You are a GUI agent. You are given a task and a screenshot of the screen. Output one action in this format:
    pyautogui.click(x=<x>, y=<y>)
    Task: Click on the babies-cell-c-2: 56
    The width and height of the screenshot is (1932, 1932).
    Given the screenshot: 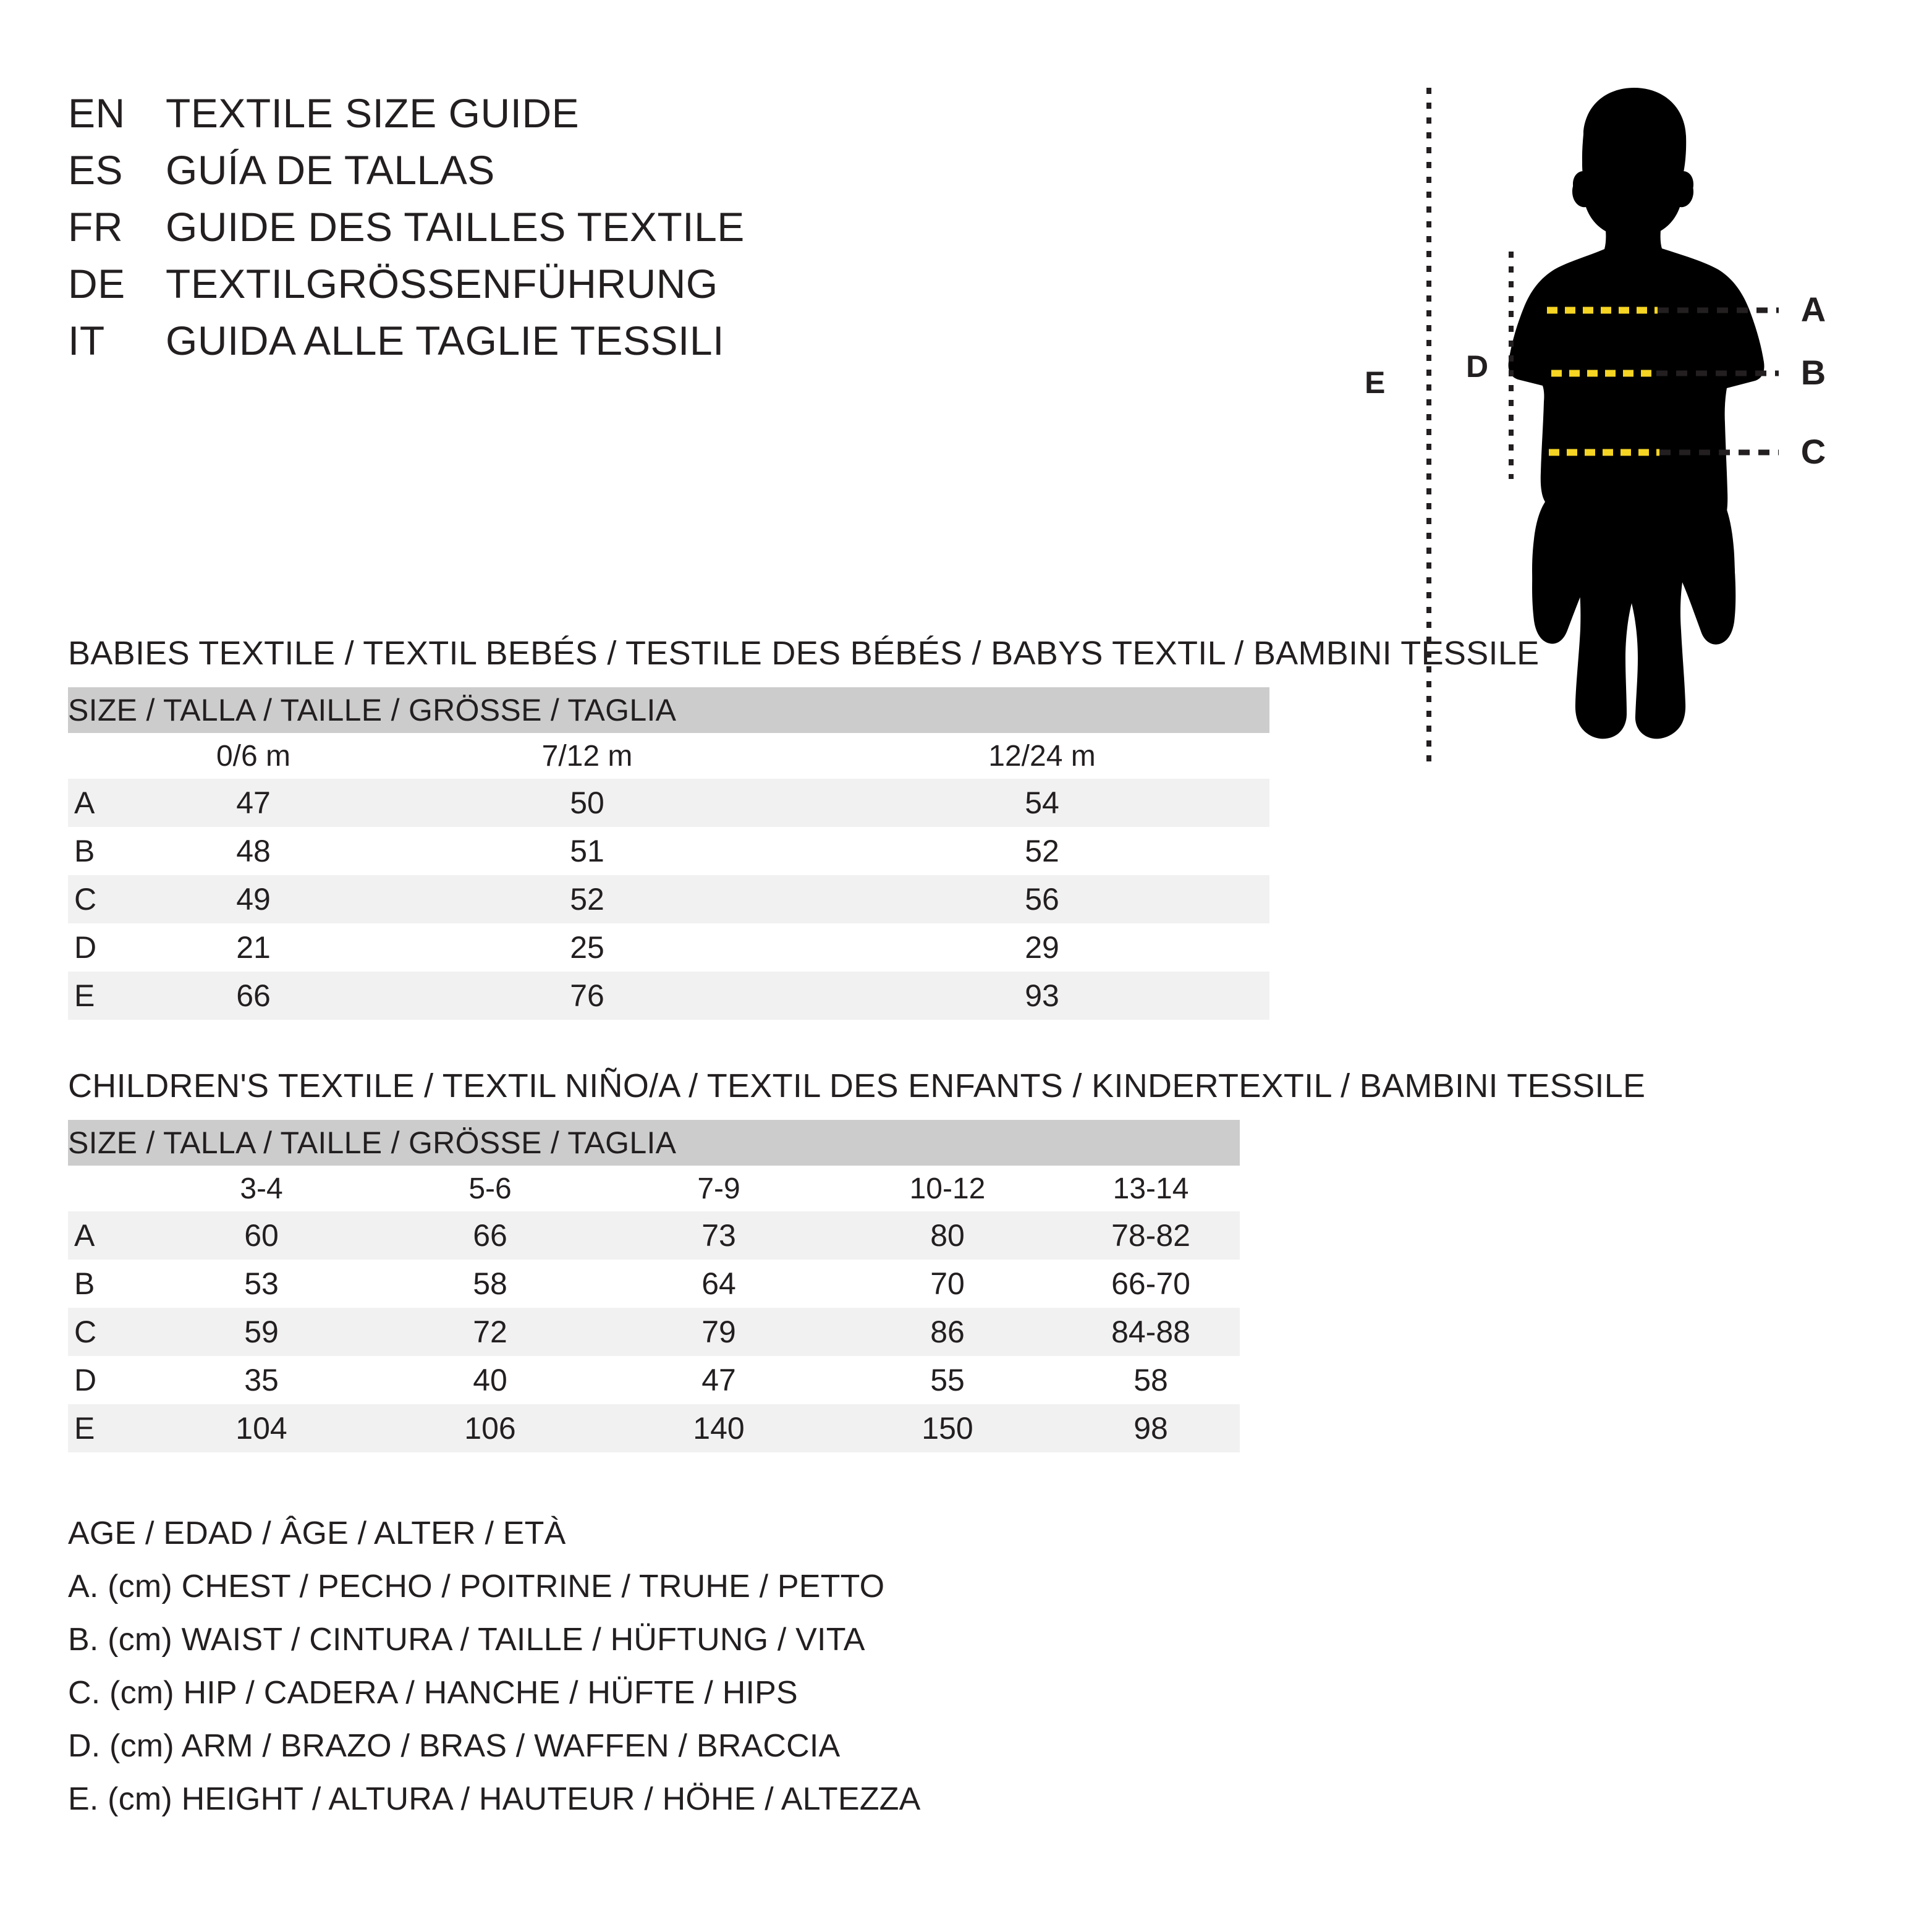 What is the action you would take?
    pyautogui.click(x=1042, y=899)
    